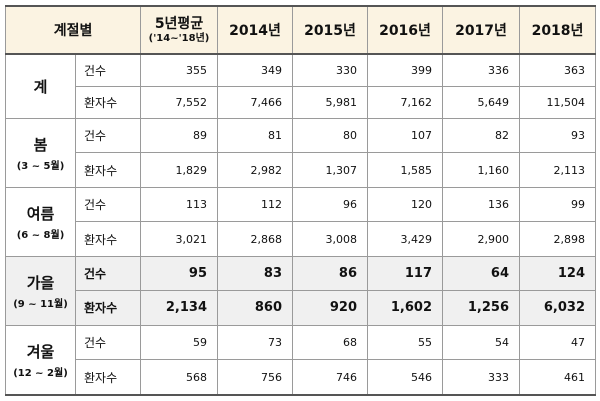  Describe the element at coordinates (558, 30) in the screenshot. I see `header-2018: 2018년` at that location.